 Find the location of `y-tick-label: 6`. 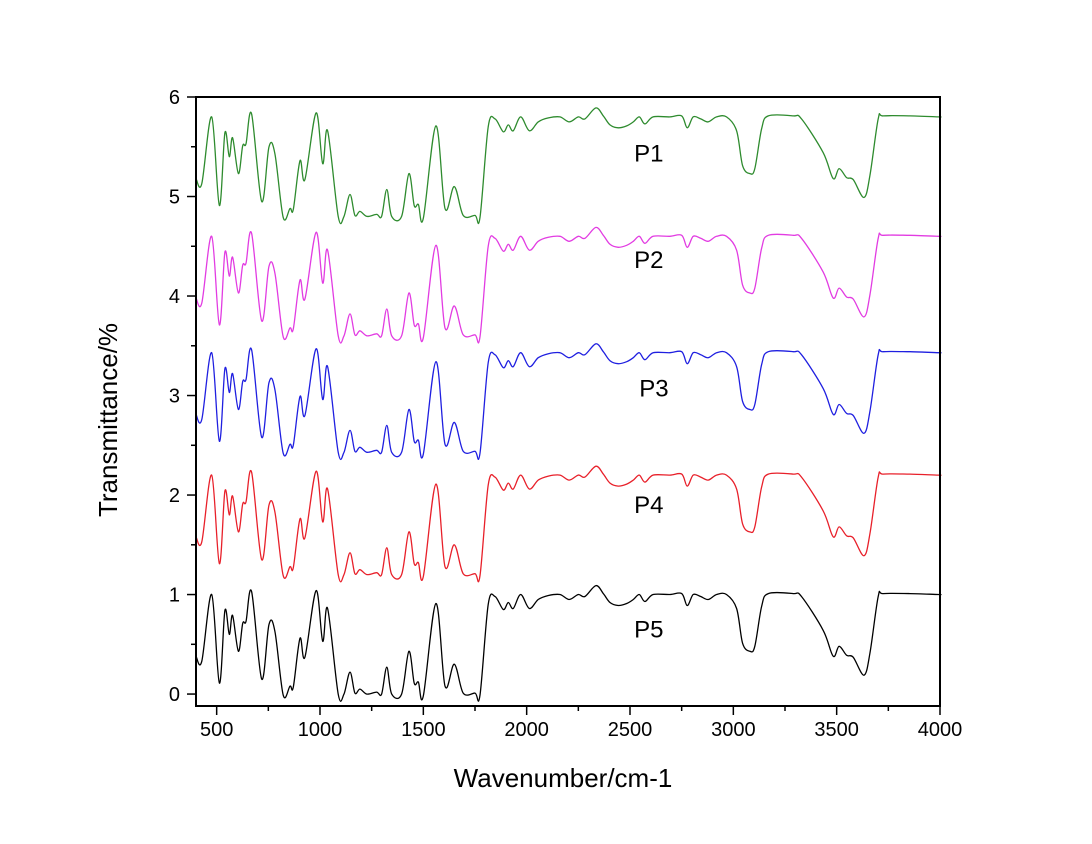

y-tick-label: 6 is located at coordinates (174, 98).